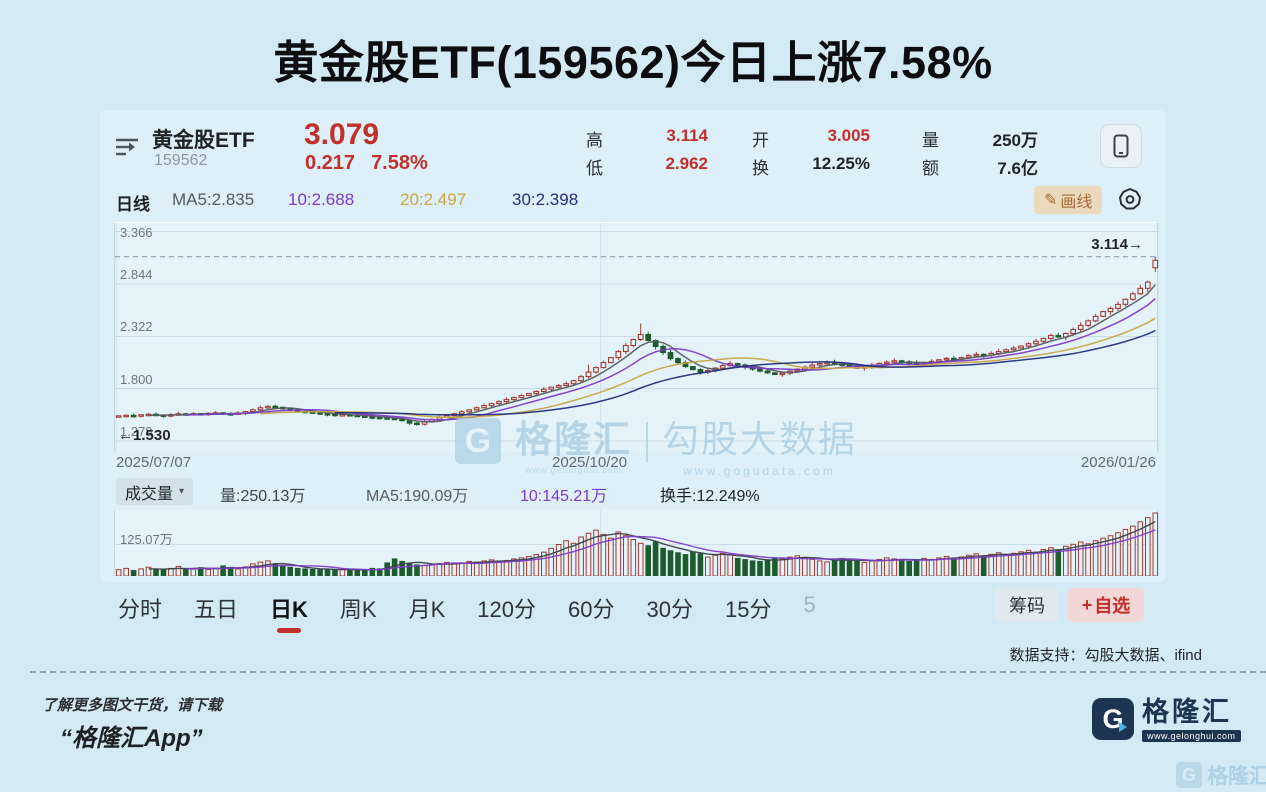 Image resolution: width=1266 pixels, height=792 pixels. What do you see at coordinates (213, 199) in the screenshot?
I see `ma5-legend: MA5:2.835` at bounding box center [213, 199].